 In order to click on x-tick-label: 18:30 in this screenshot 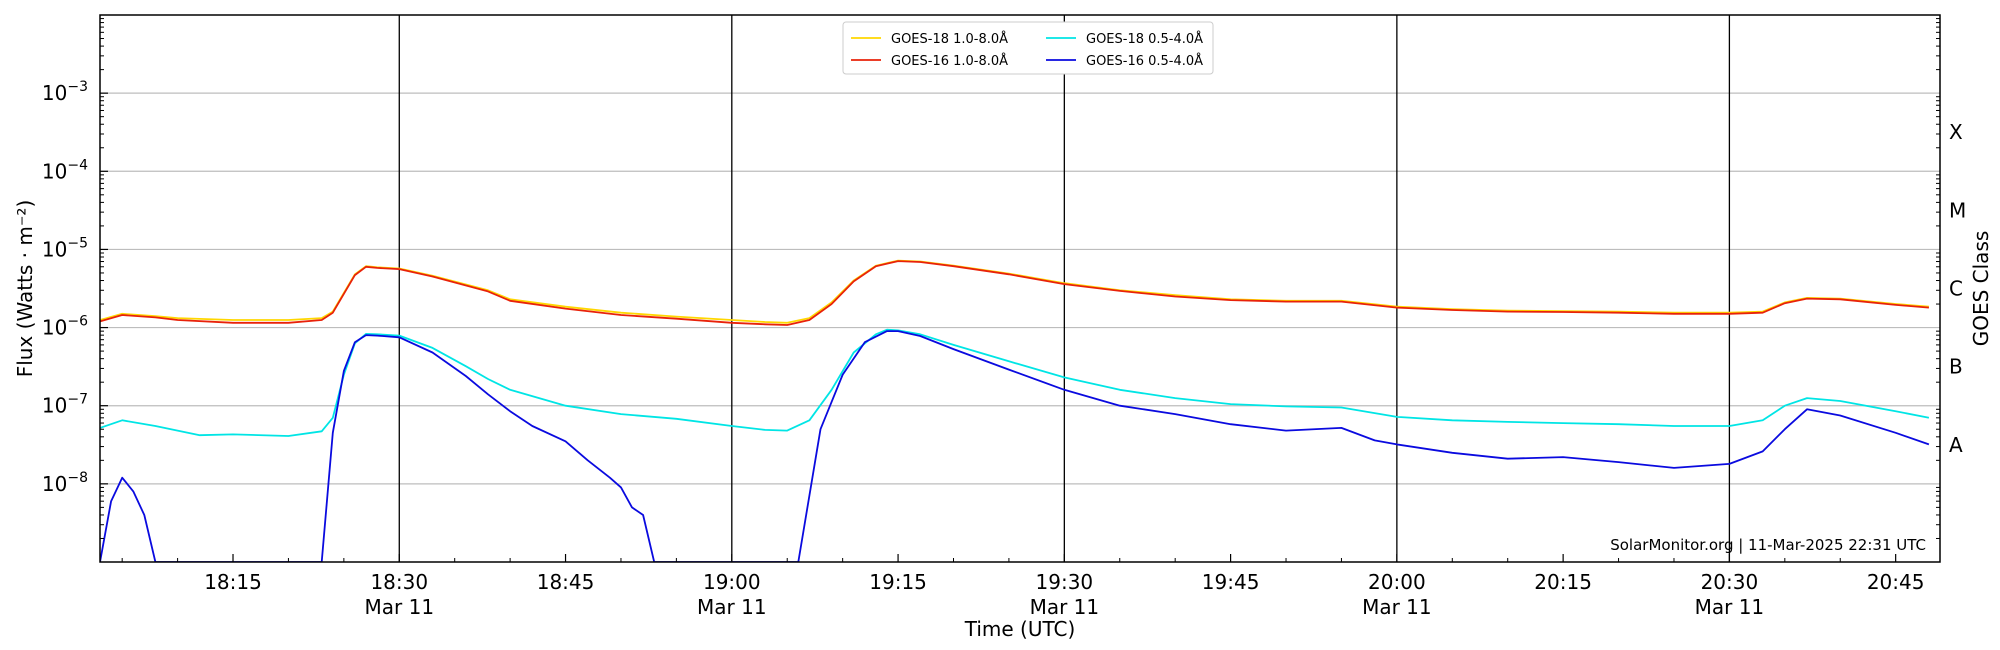, I will do `click(399, 582)`.